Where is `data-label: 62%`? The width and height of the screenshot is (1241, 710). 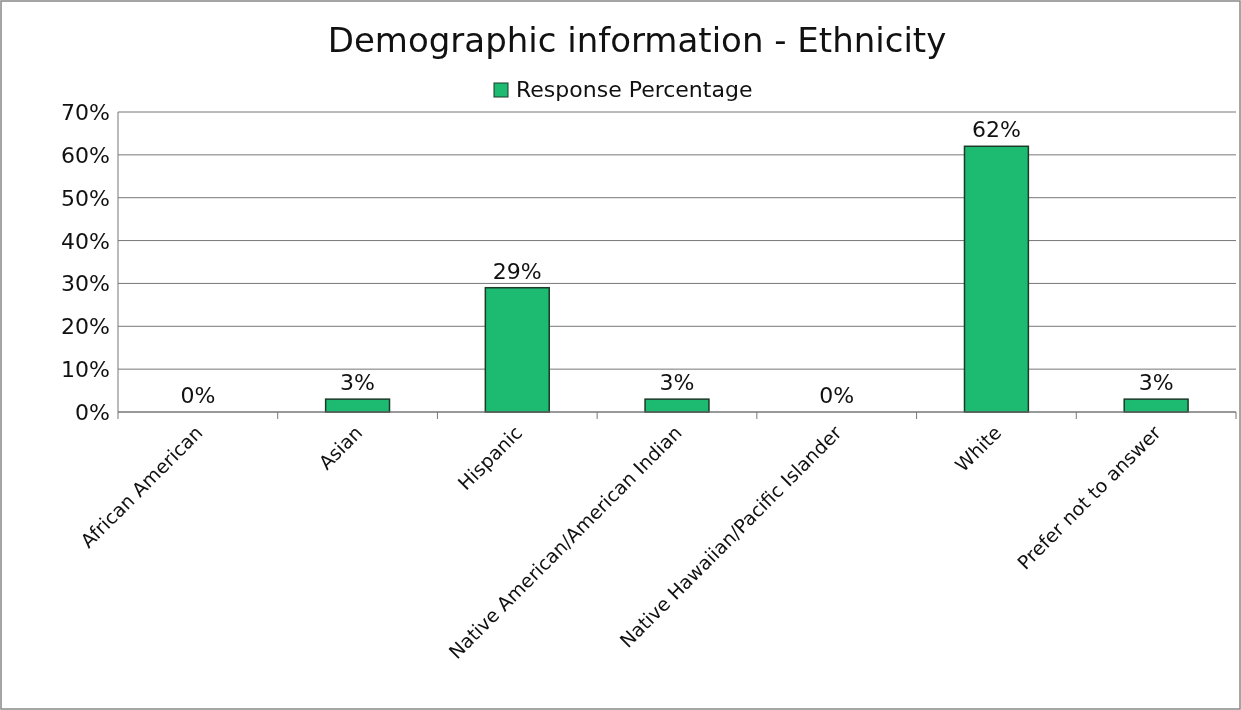 data-label: 62% is located at coordinates (996, 130).